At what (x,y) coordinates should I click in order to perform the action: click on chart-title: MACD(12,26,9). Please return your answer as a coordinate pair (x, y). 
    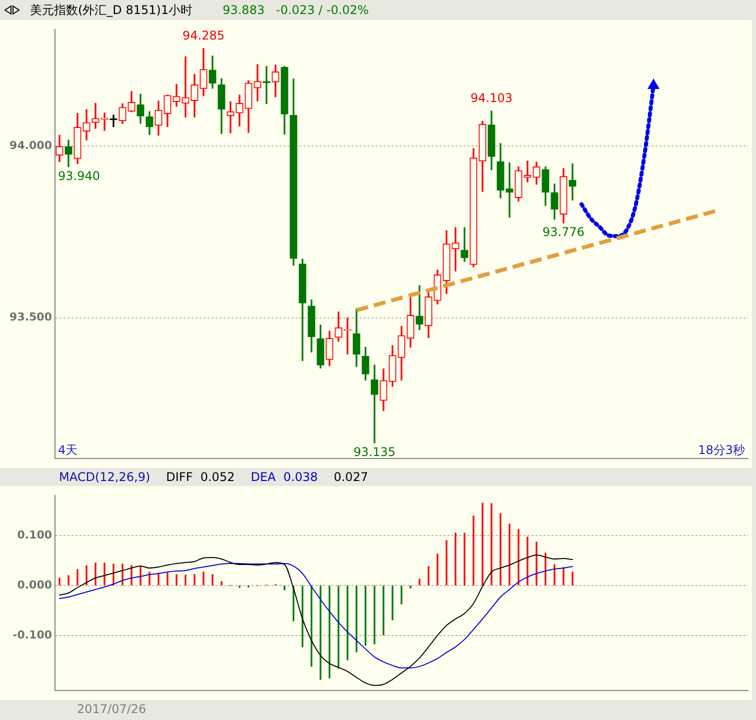
    Looking at the image, I should click on (104, 477).